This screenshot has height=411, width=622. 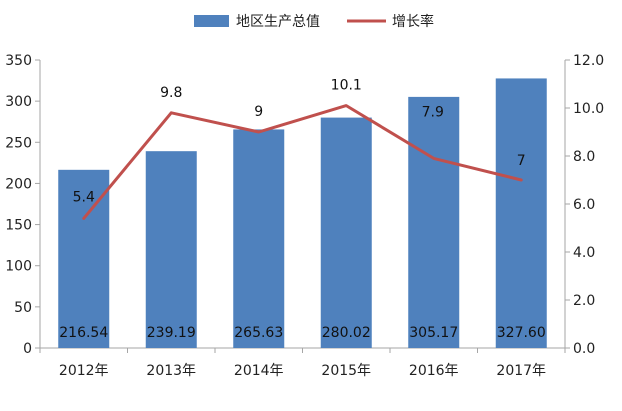 I want to click on left-axis-tick-label: 0, so click(x=27, y=349).